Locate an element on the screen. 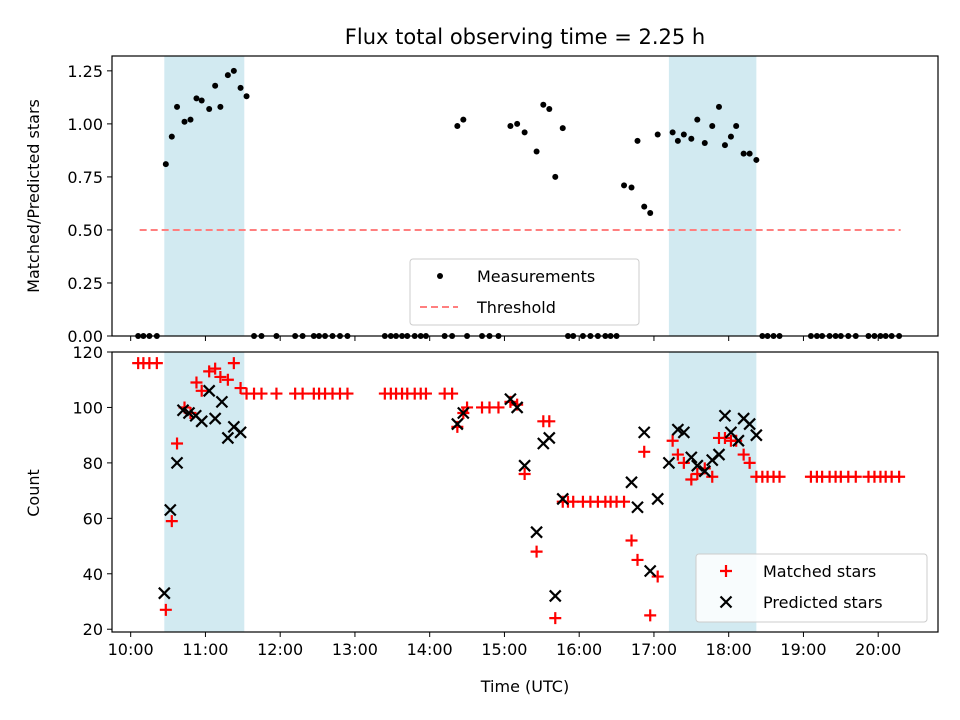 The width and height of the screenshot is (960, 720). y-tick-label: 0.75 is located at coordinates (85, 177).